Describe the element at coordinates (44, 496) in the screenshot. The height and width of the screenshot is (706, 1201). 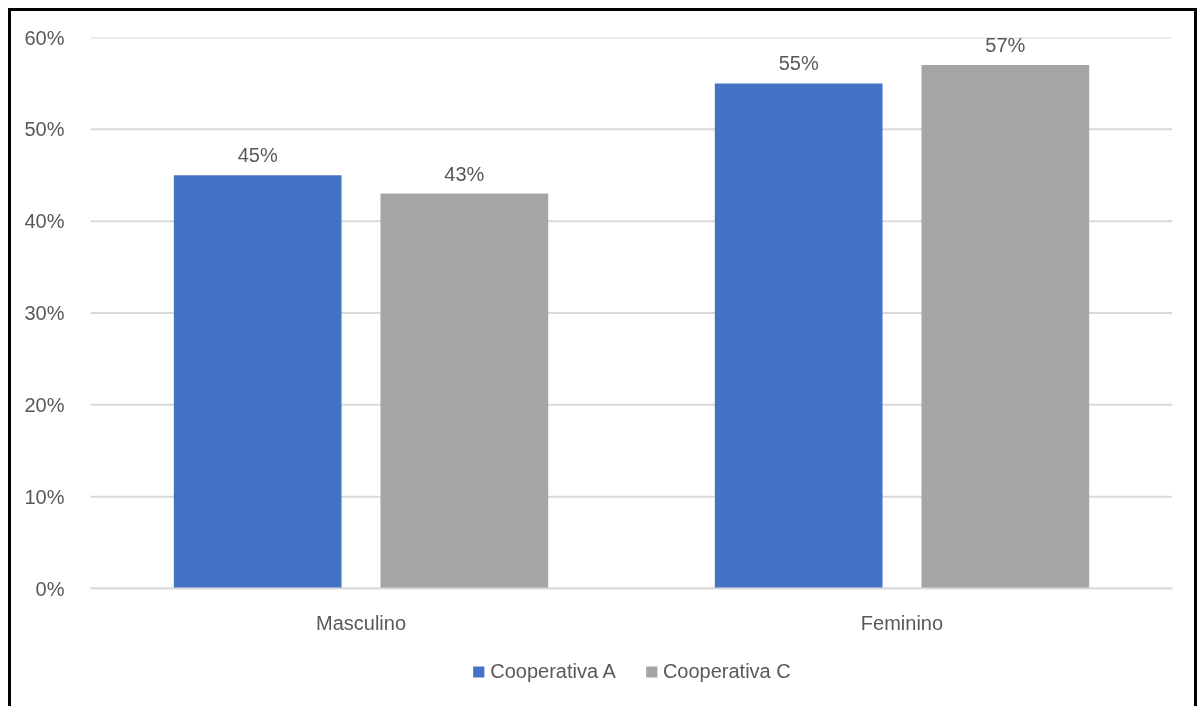
I see `y-tick-label: 10%` at that location.